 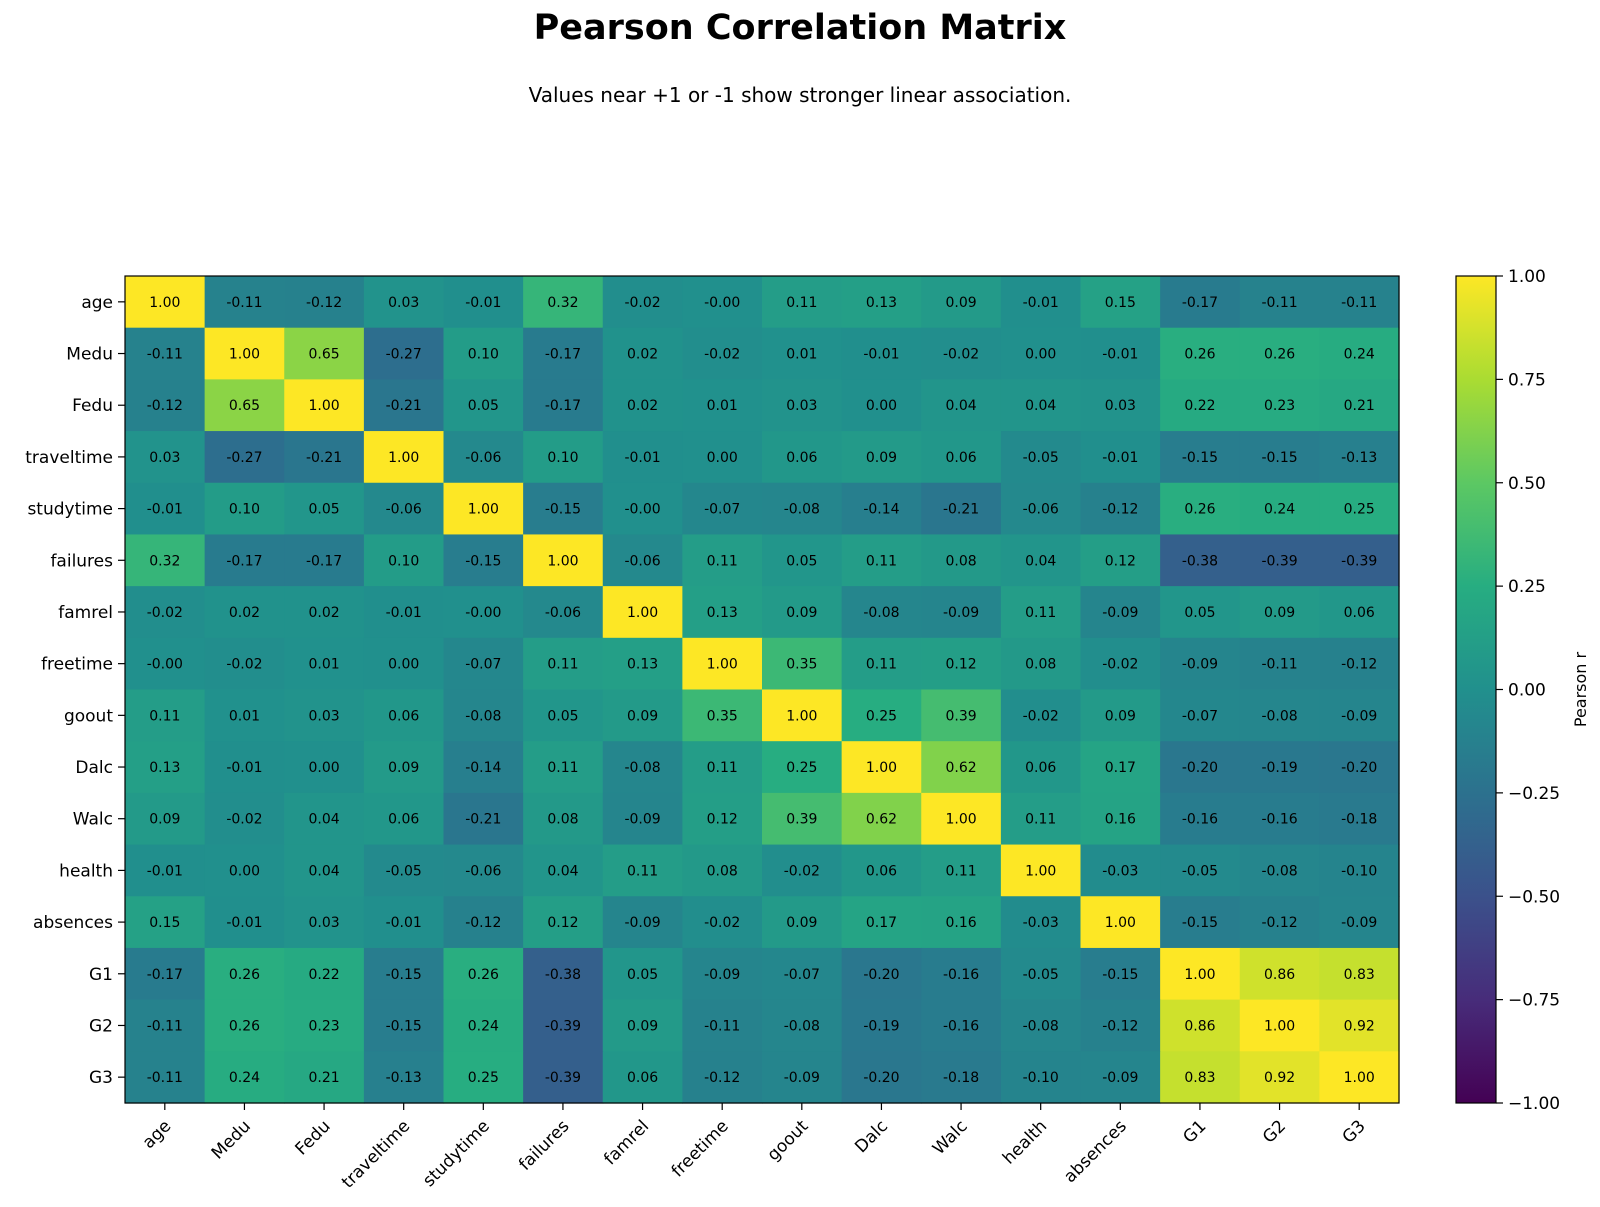 What do you see at coordinates (323, 1078) in the screenshot?
I see `cell-value-label: 0.21` at bounding box center [323, 1078].